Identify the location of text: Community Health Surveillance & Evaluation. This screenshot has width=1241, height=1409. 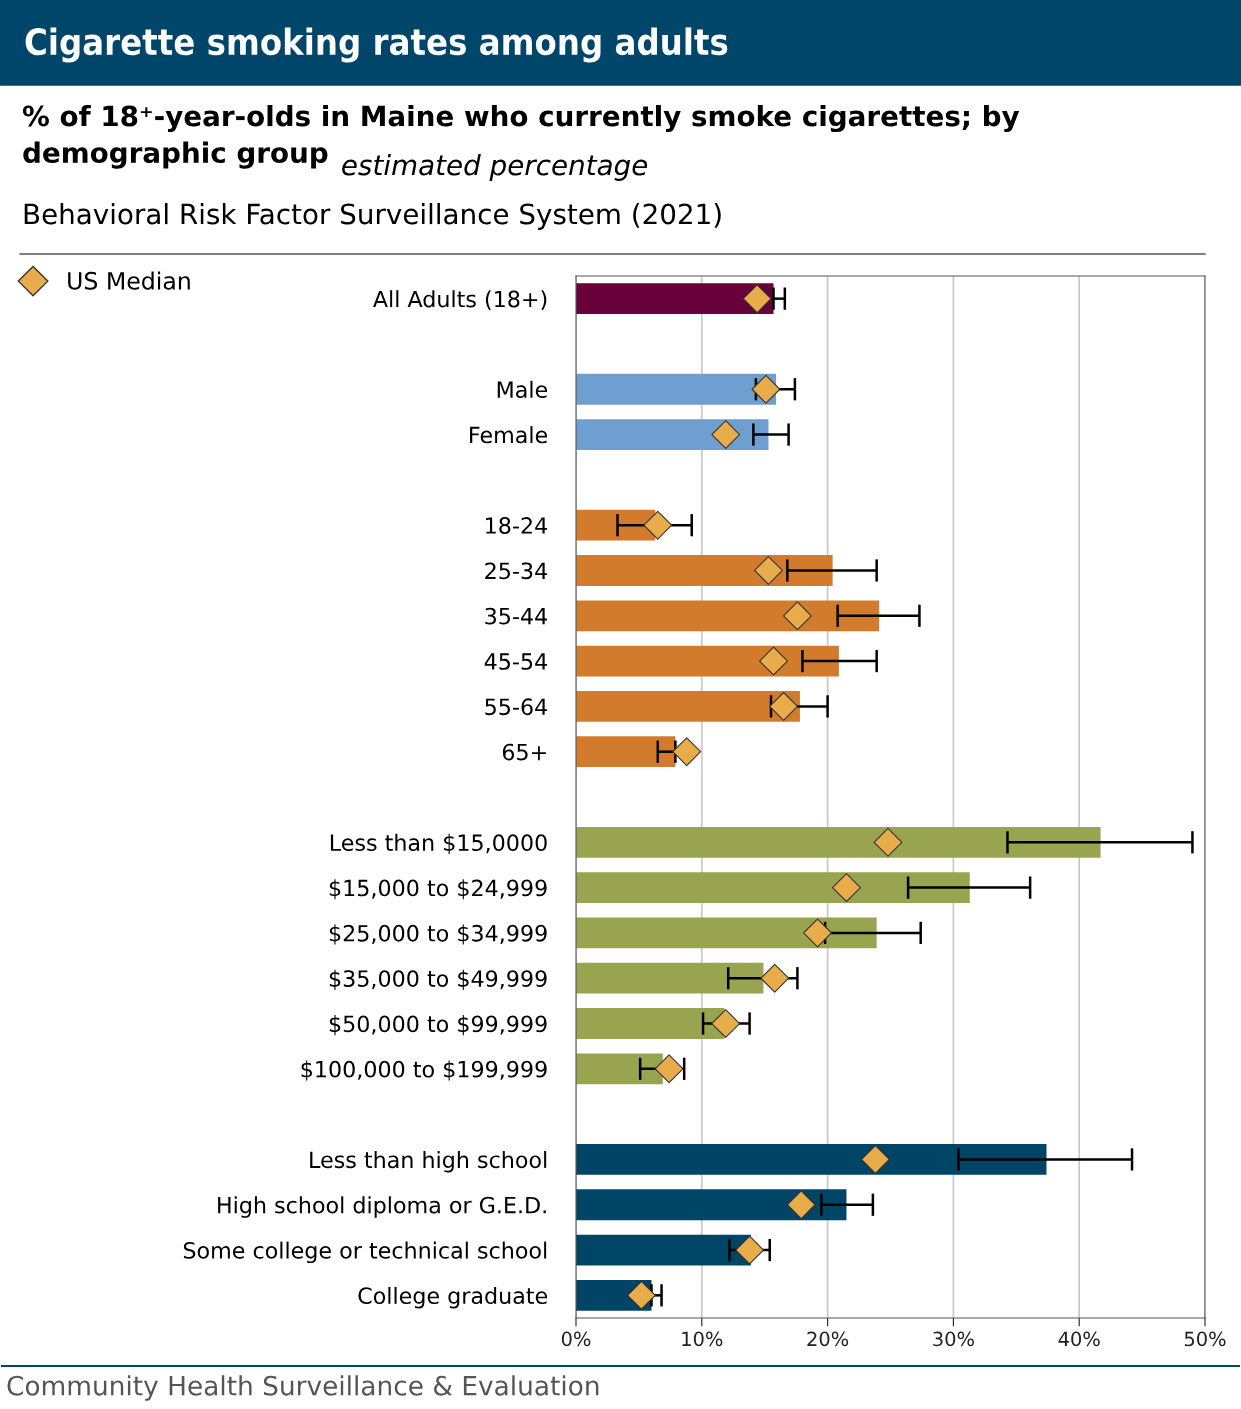
(303, 1388).